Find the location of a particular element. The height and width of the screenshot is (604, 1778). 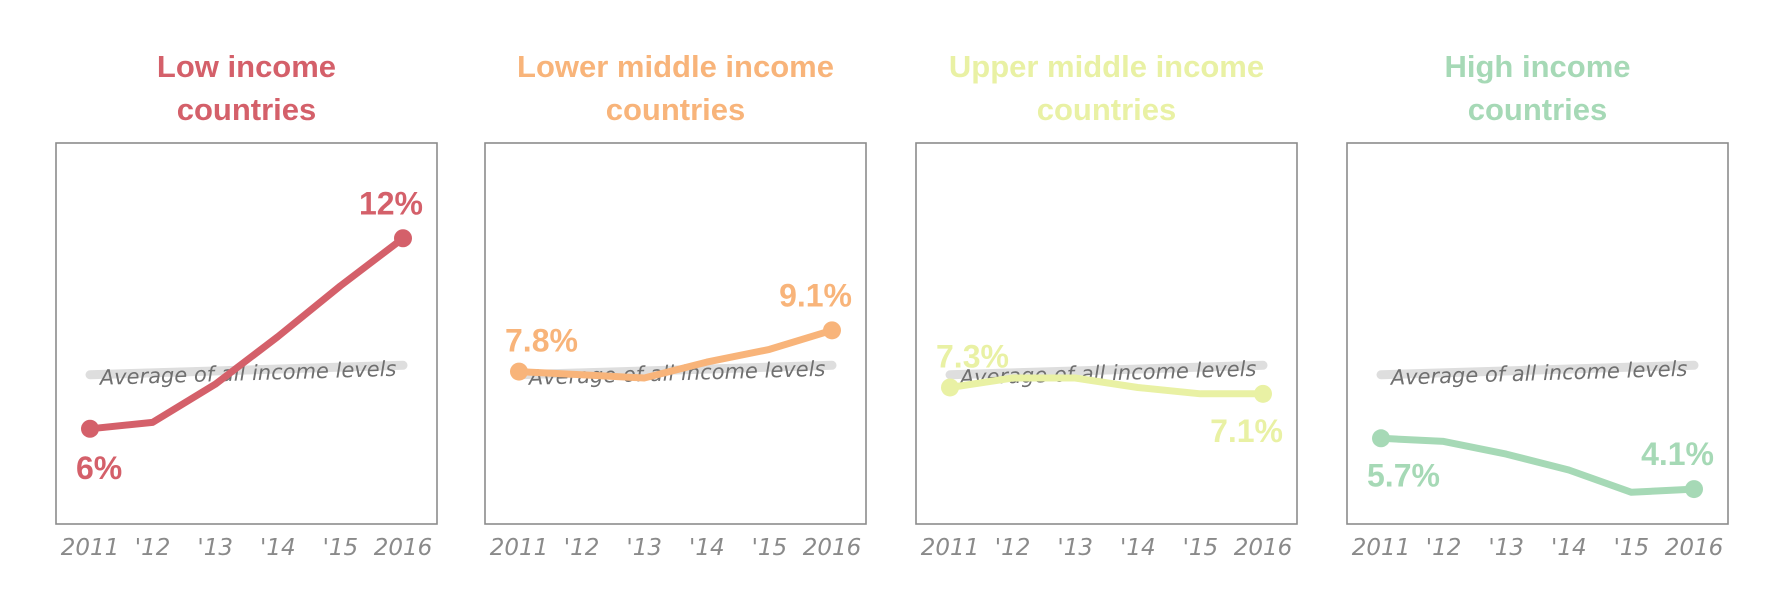

chart-title: Upper middle income is located at coordinates (1106, 66).